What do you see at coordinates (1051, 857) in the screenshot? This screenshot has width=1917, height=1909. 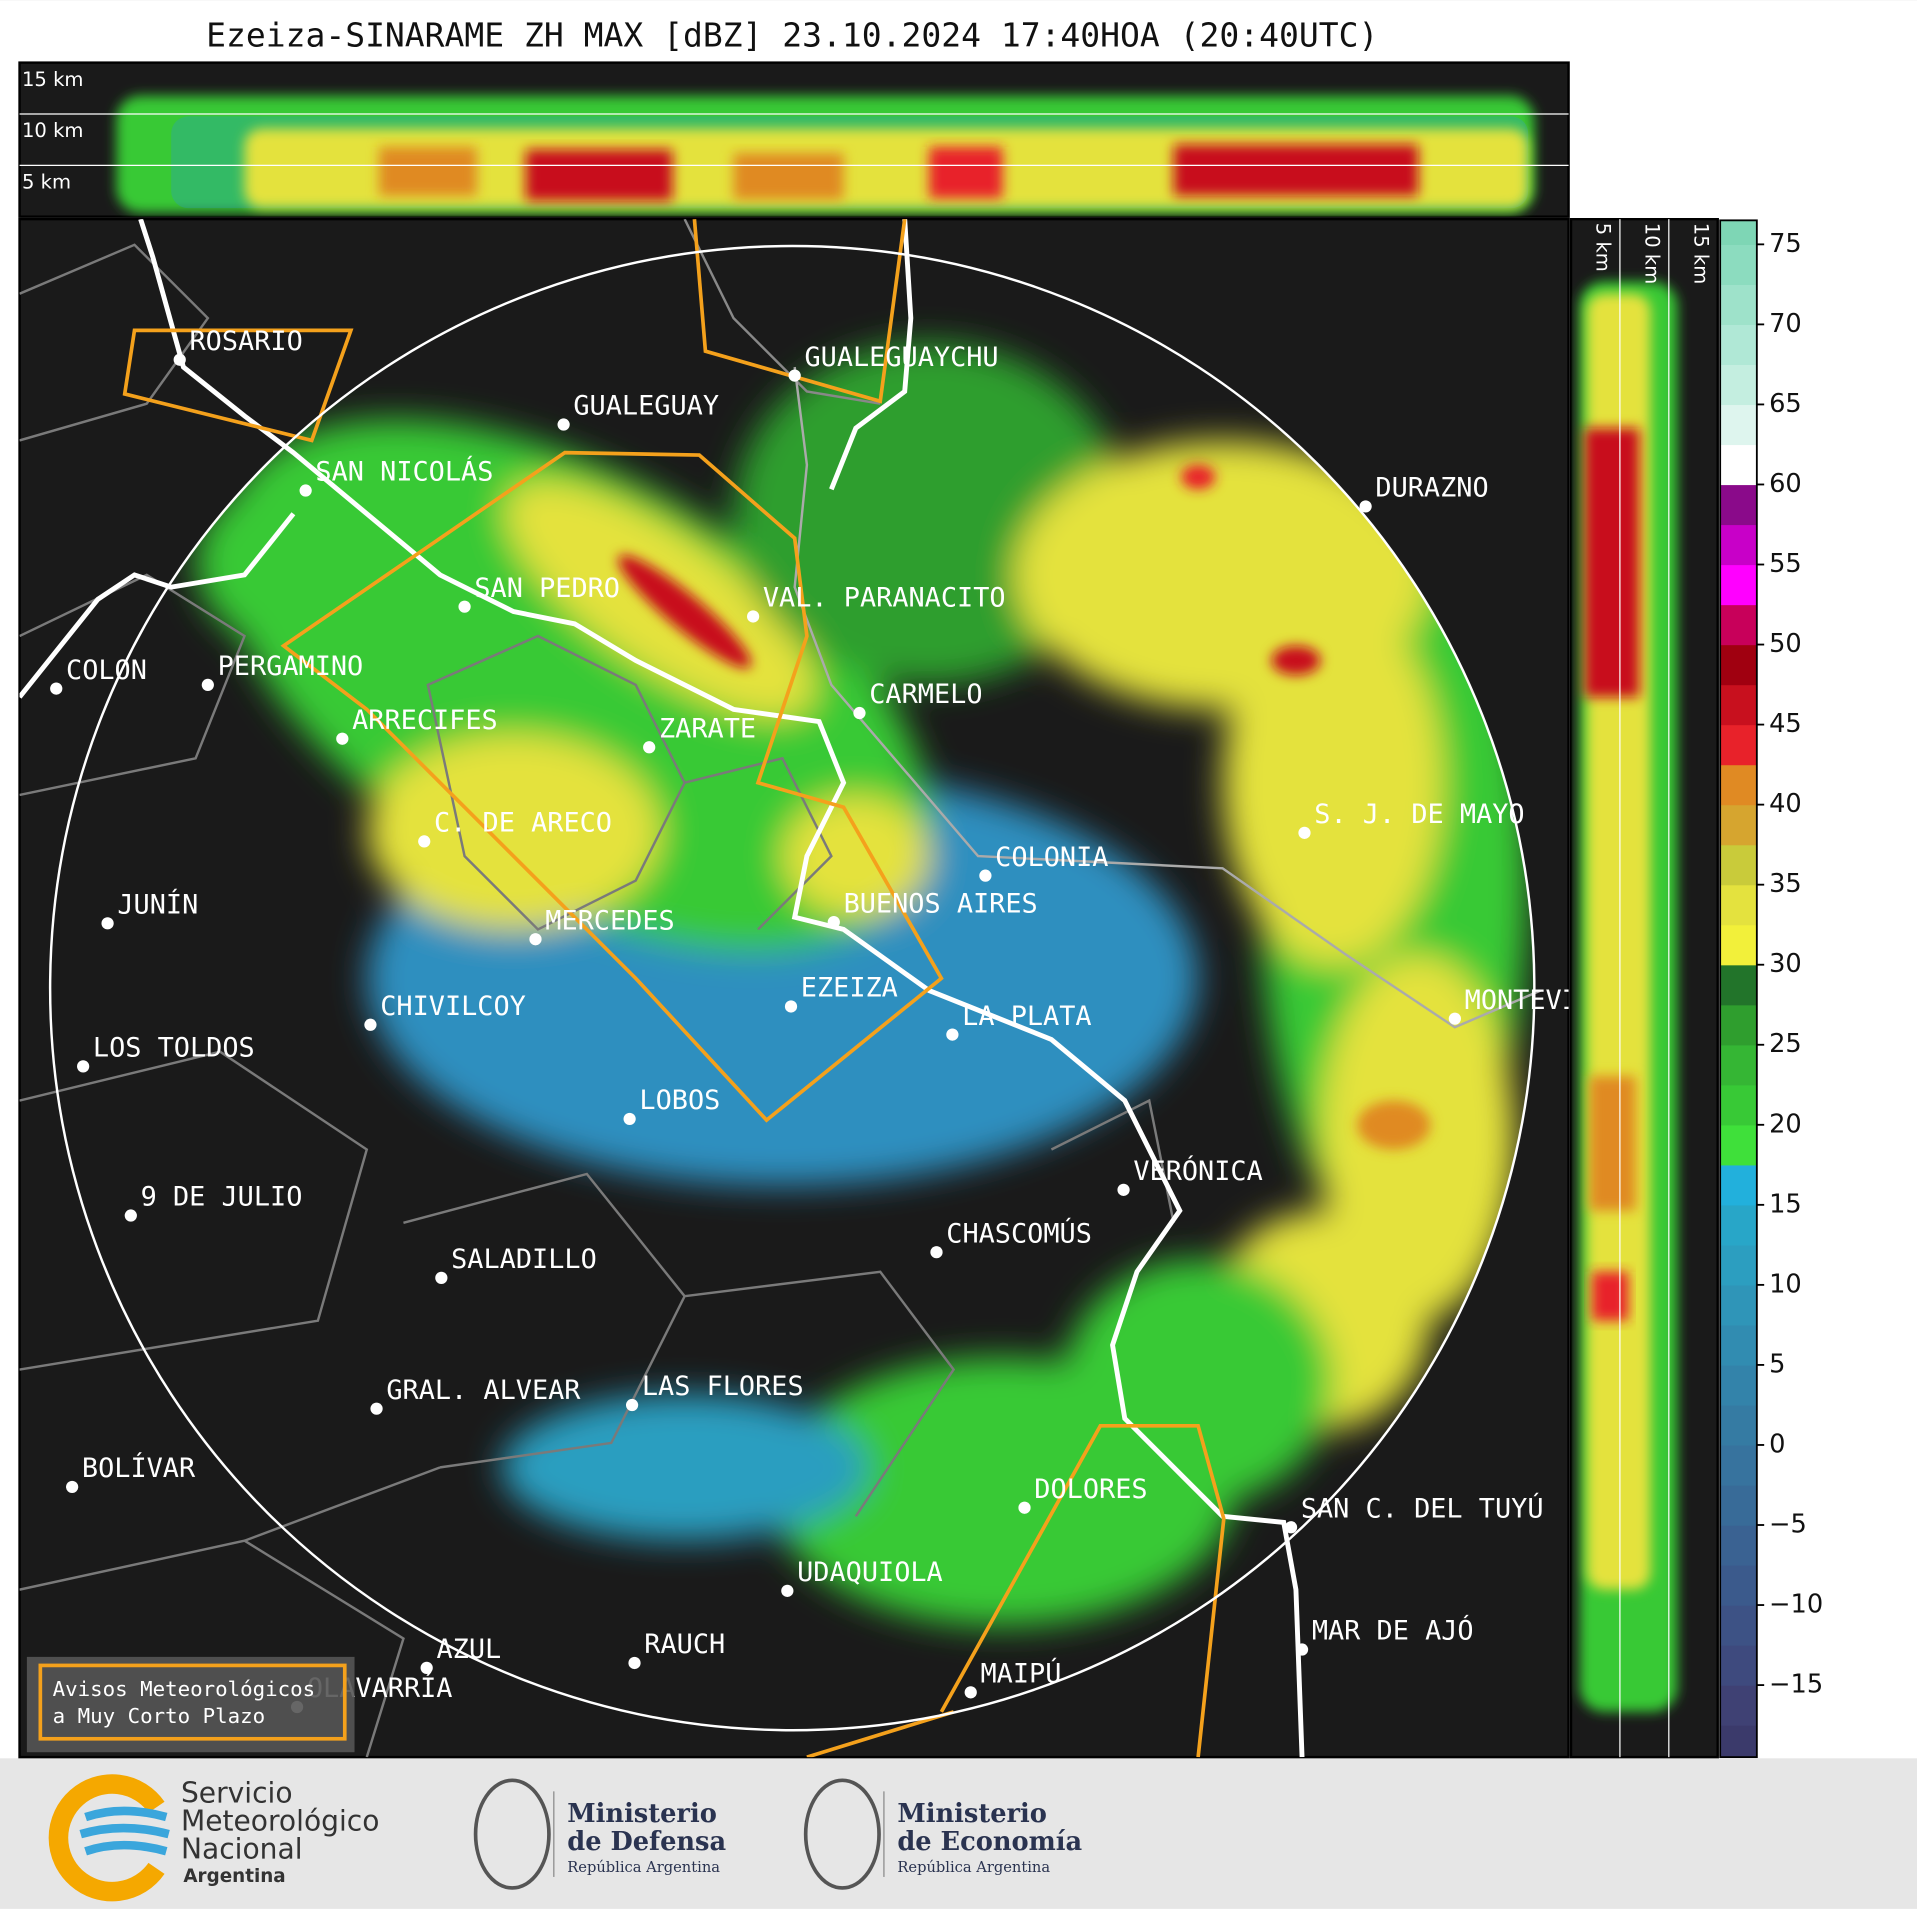 I see `city-label: COLONIA` at bounding box center [1051, 857].